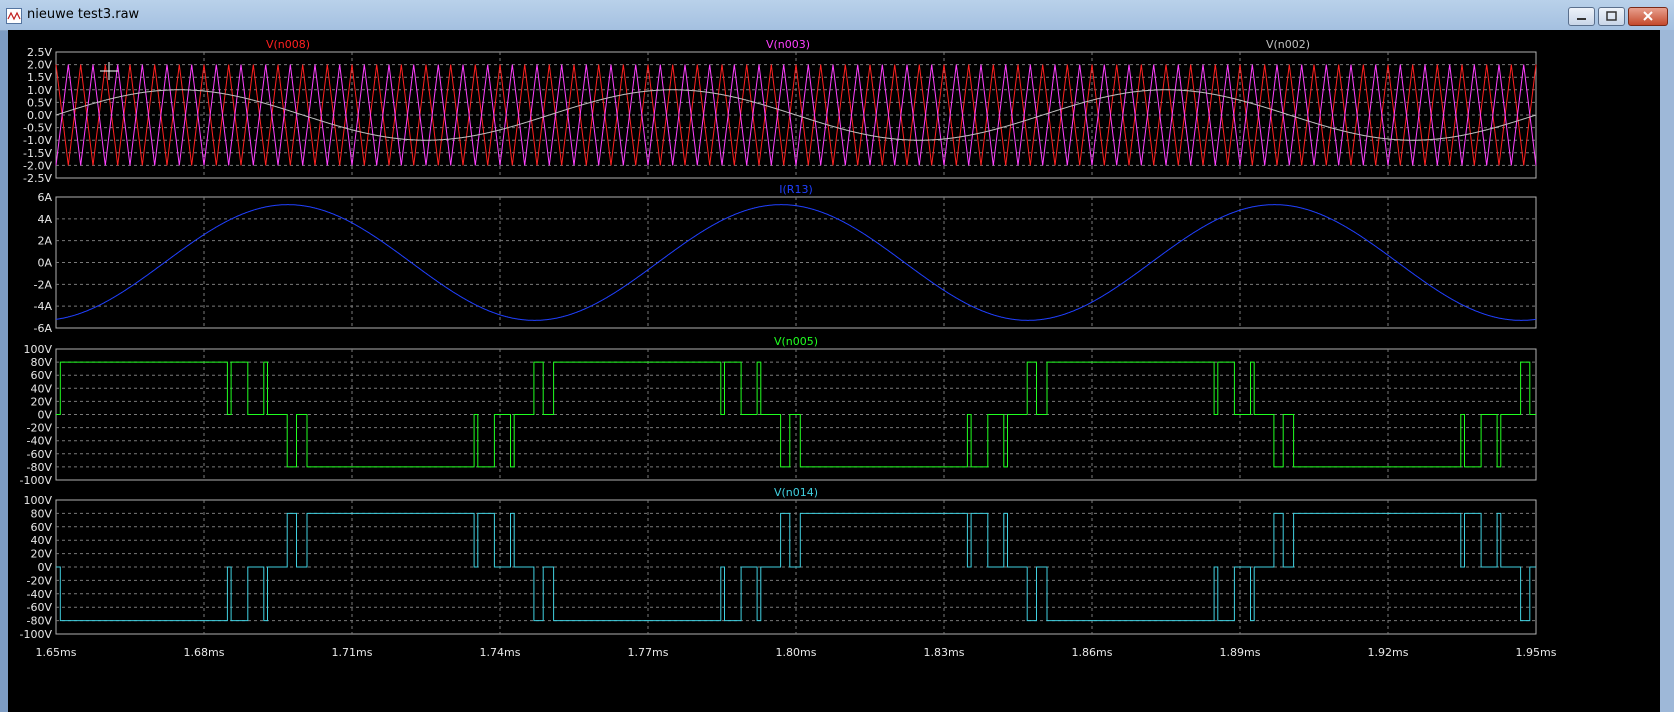 This screenshot has width=1674, height=712. What do you see at coordinates (796, 341) in the screenshot?
I see `trace-label: V(n005)` at bounding box center [796, 341].